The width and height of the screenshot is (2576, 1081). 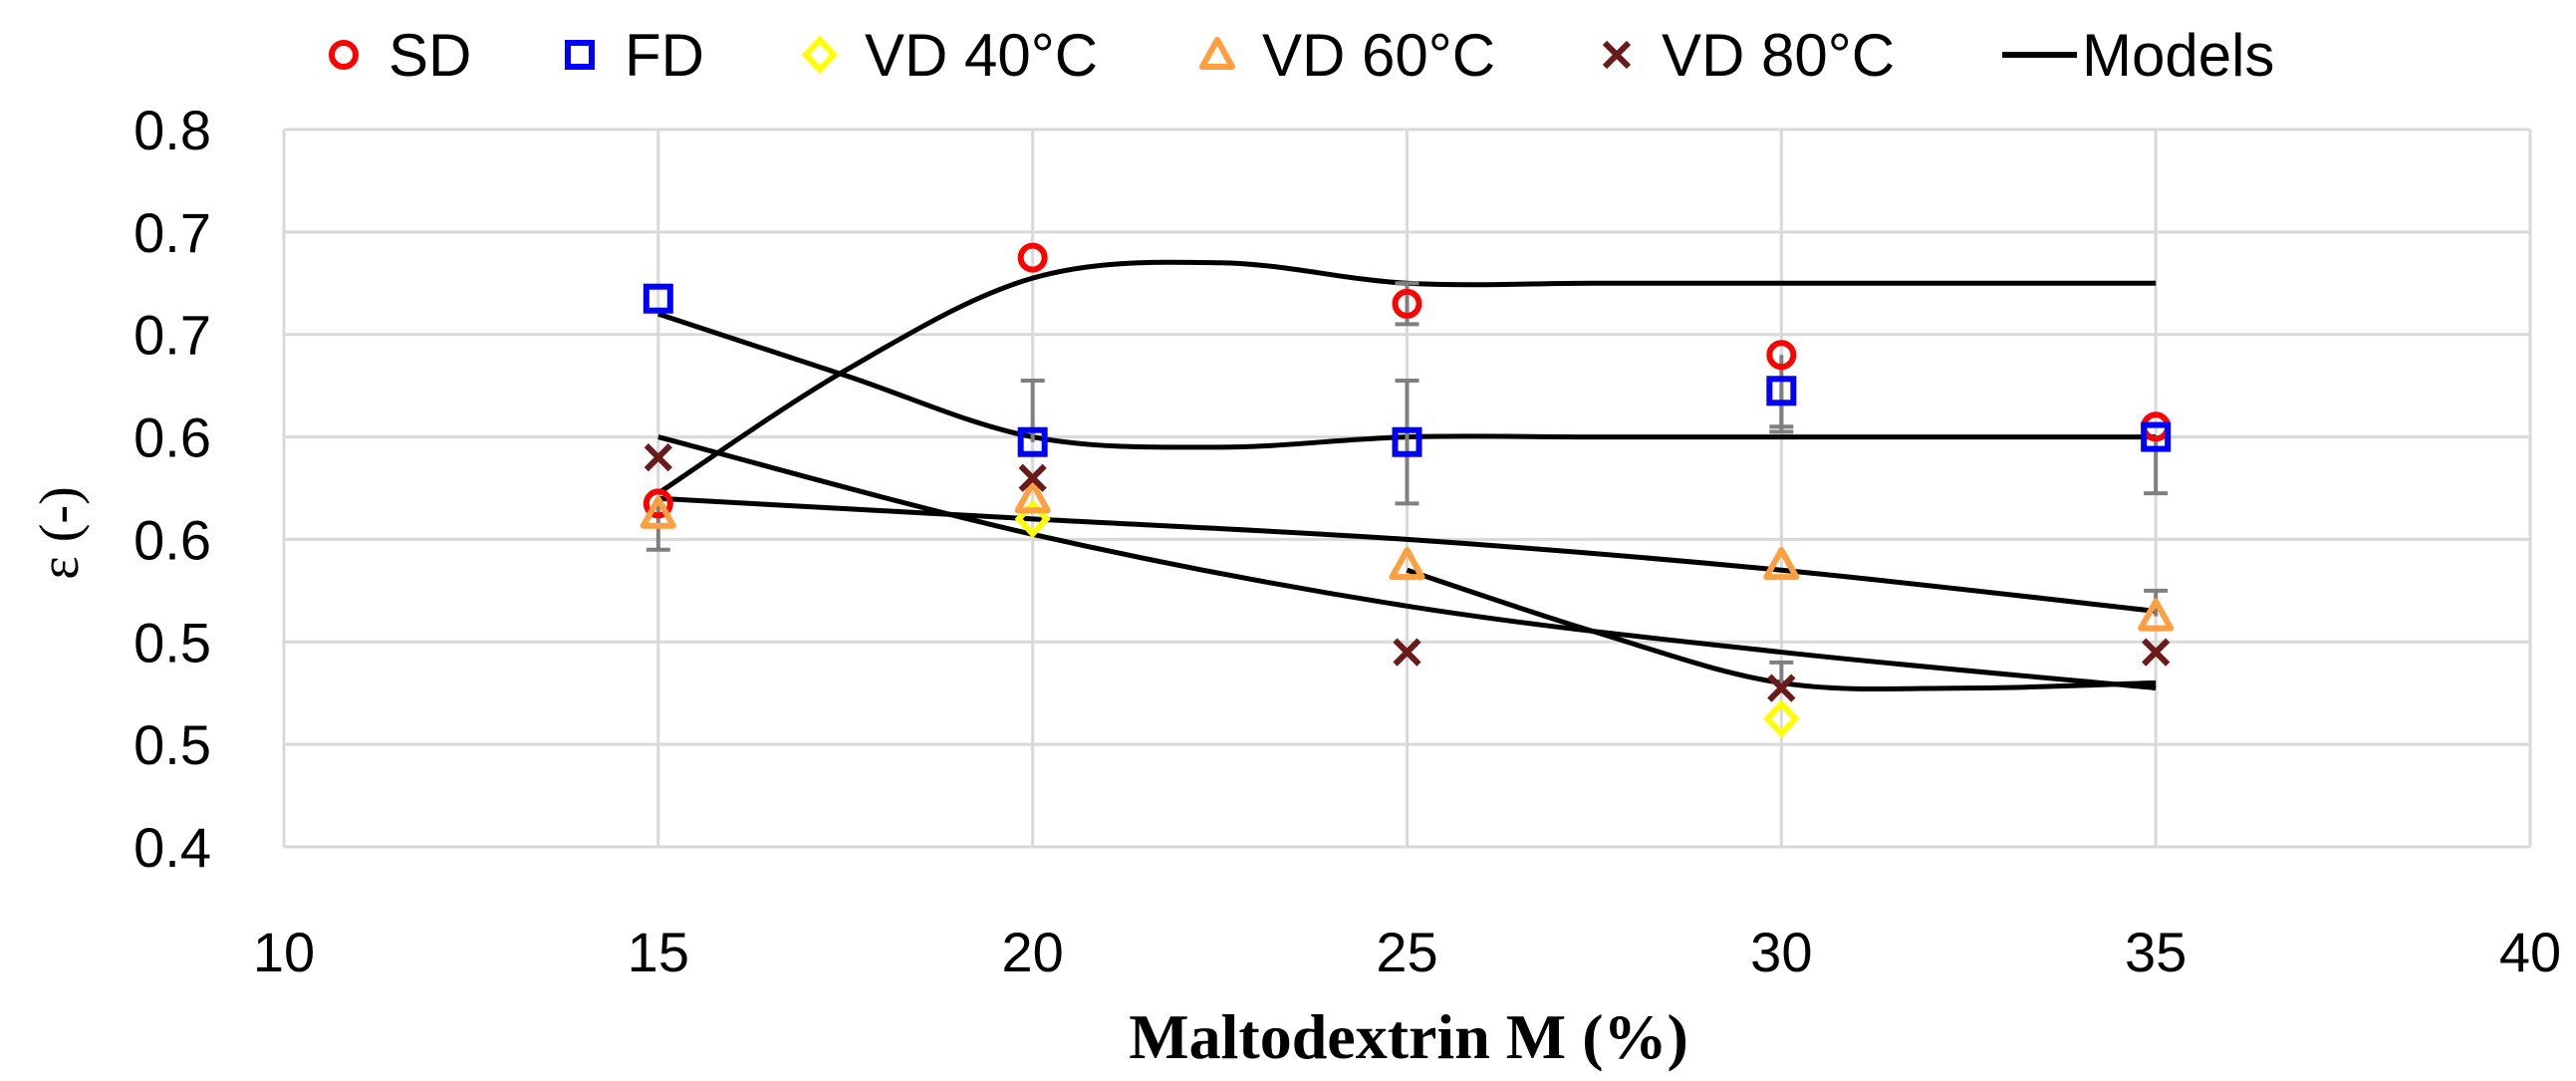 I want to click on x-tick-label: 30, so click(x=1781, y=952).